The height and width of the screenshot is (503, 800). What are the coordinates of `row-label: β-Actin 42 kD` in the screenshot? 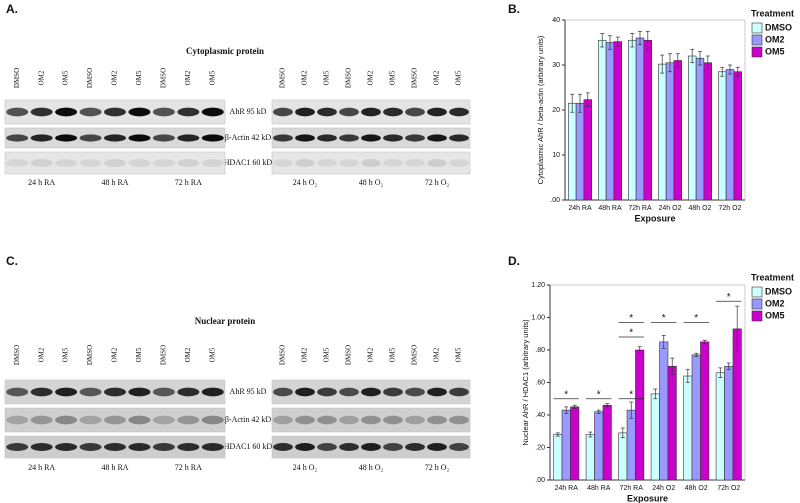 It's located at (248, 137).